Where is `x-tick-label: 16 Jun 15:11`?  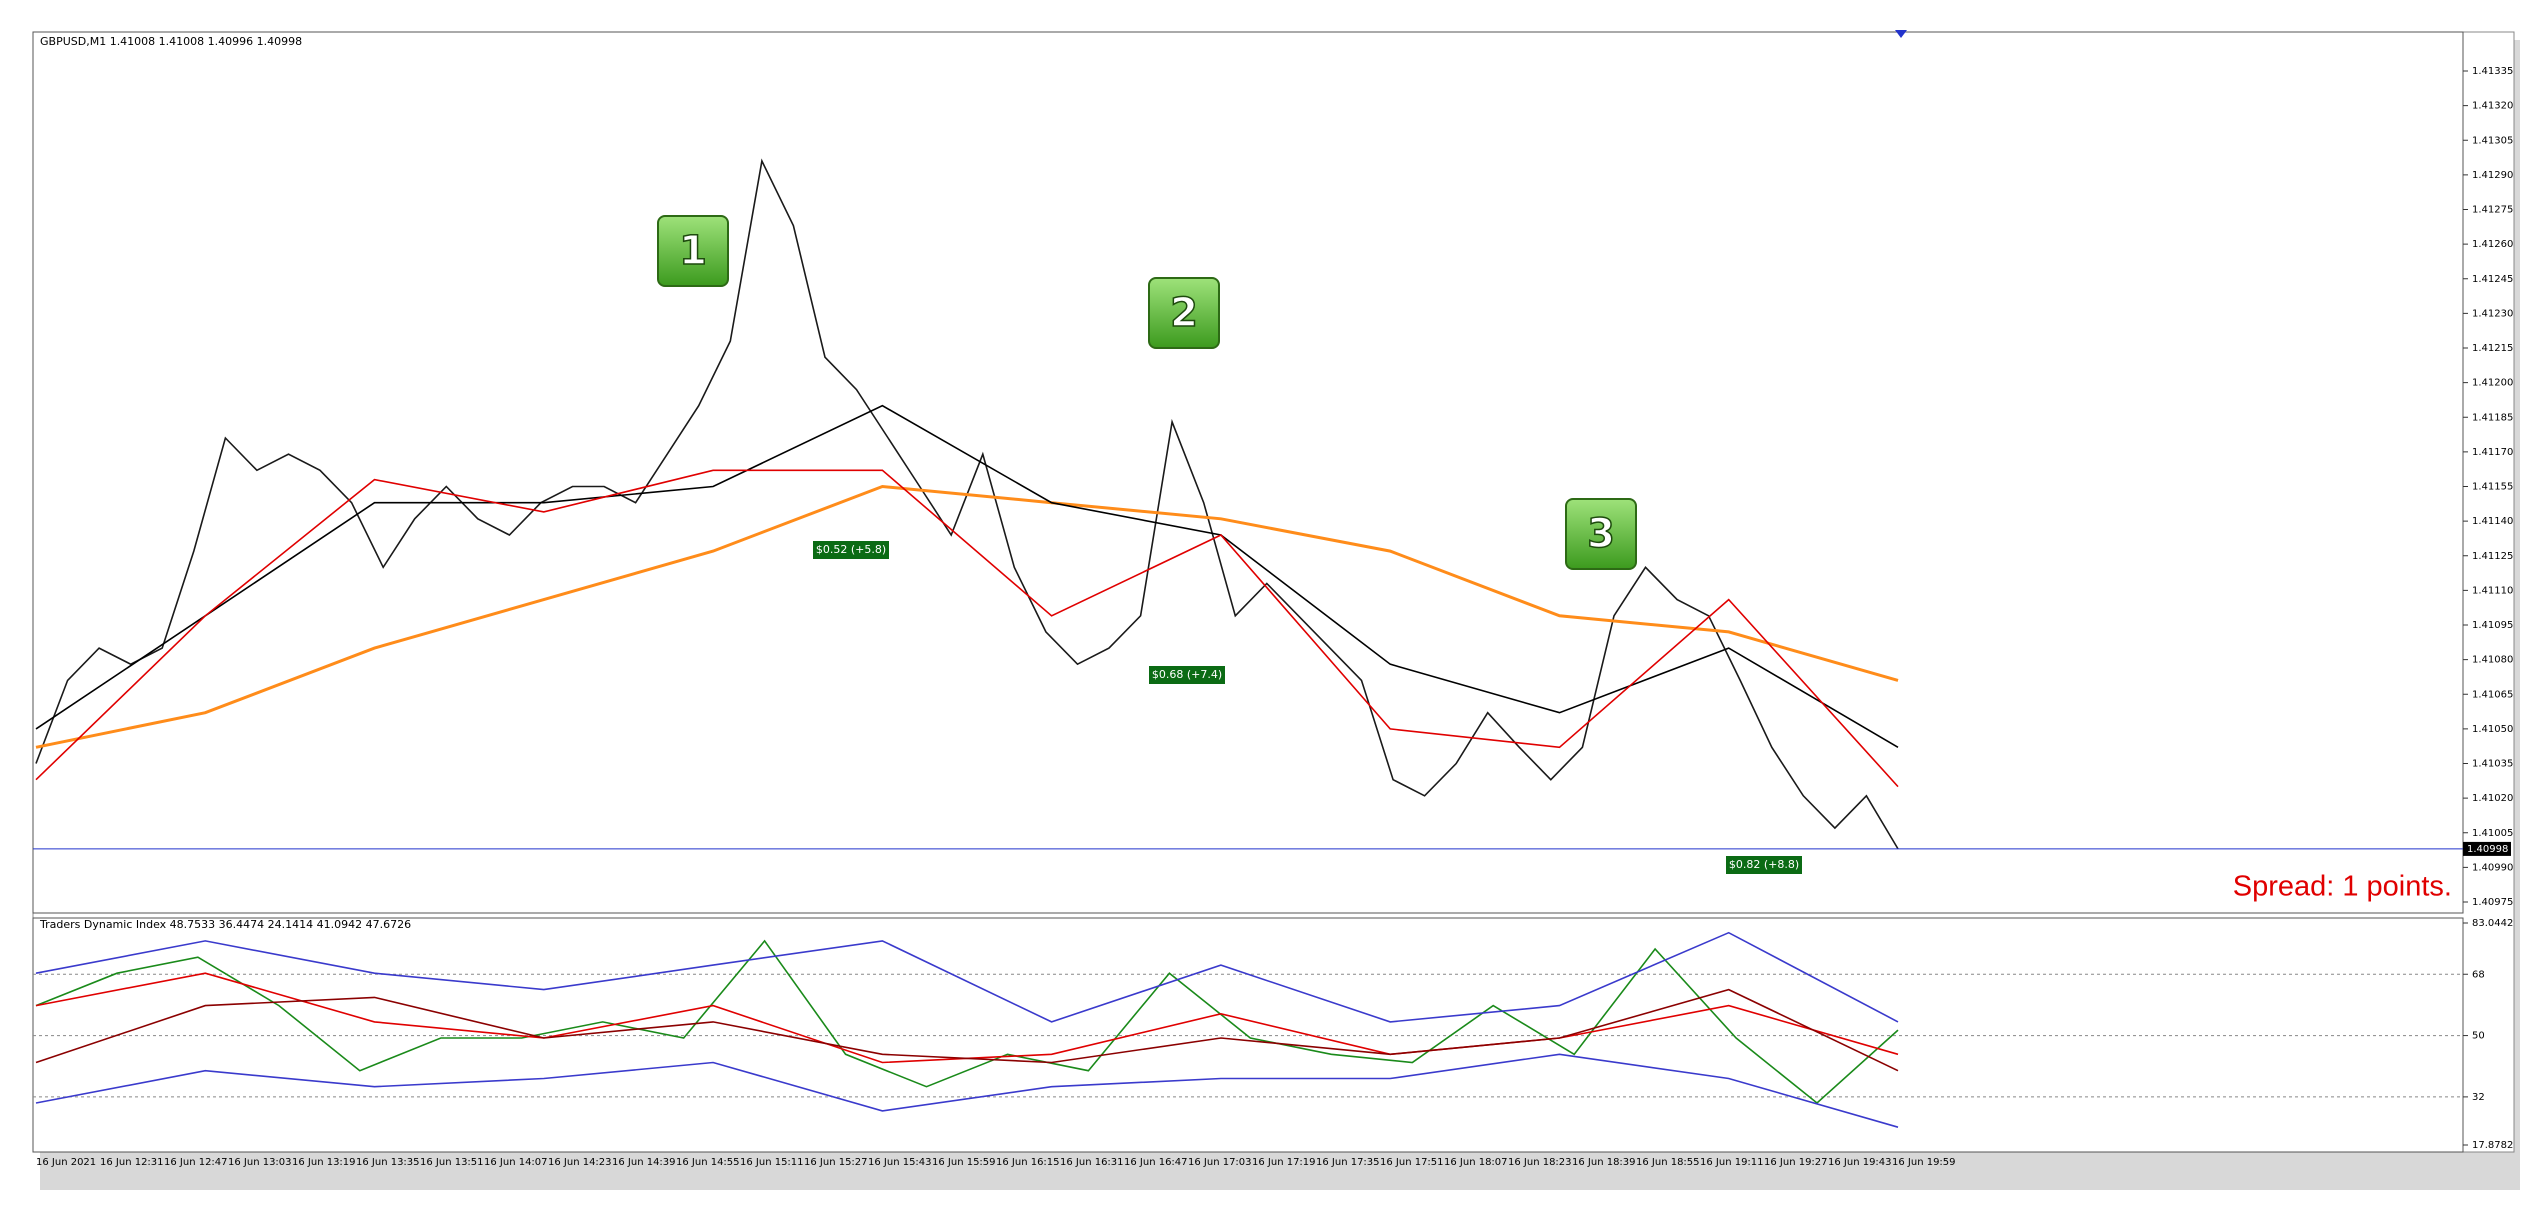
x-tick-label: 16 Jun 15:11 is located at coordinates (772, 1162).